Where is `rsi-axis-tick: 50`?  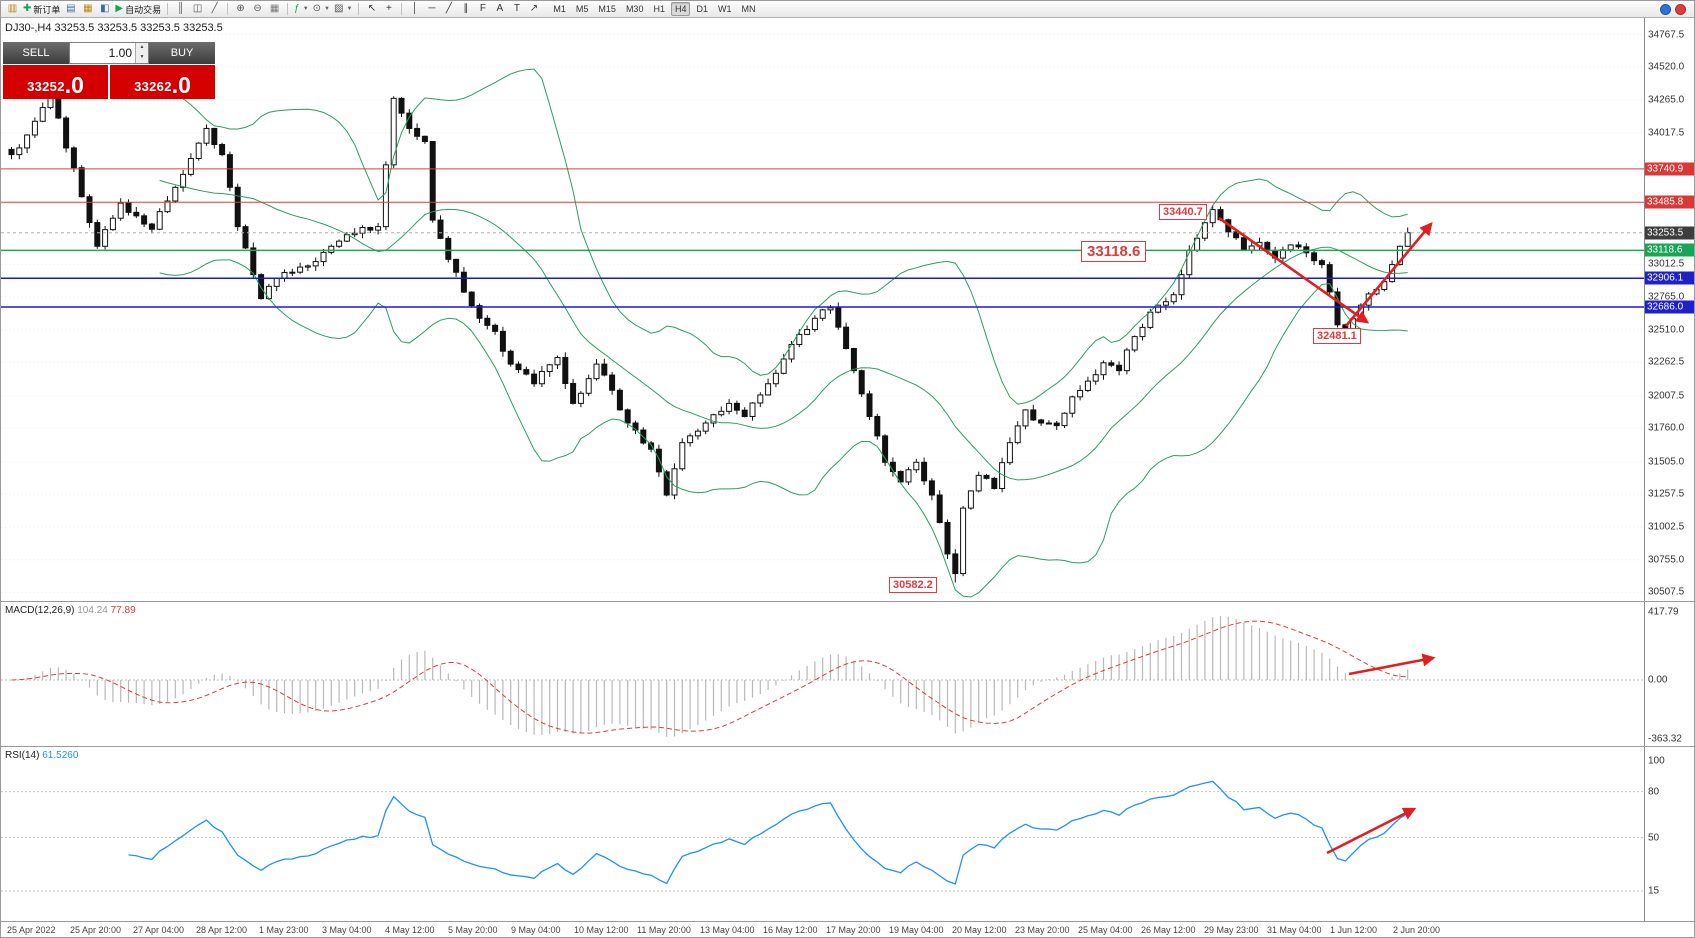 rsi-axis-tick: 50 is located at coordinates (1654, 837).